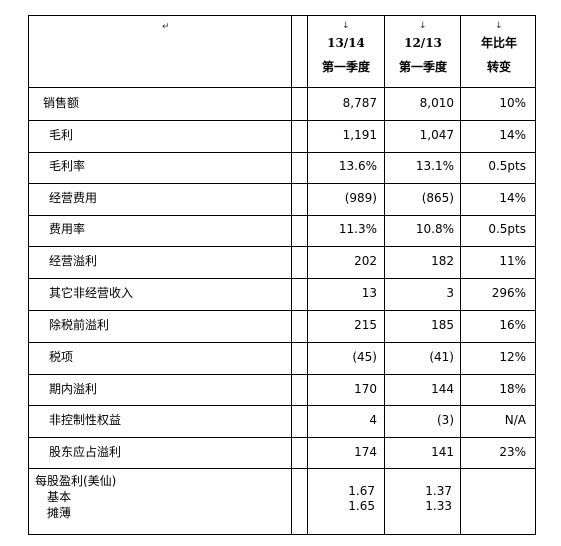 This screenshot has width=561, height=546. Describe the element at coordinates (373, 420) in the screenshot. I see `row-value-col1: 4` at that location.